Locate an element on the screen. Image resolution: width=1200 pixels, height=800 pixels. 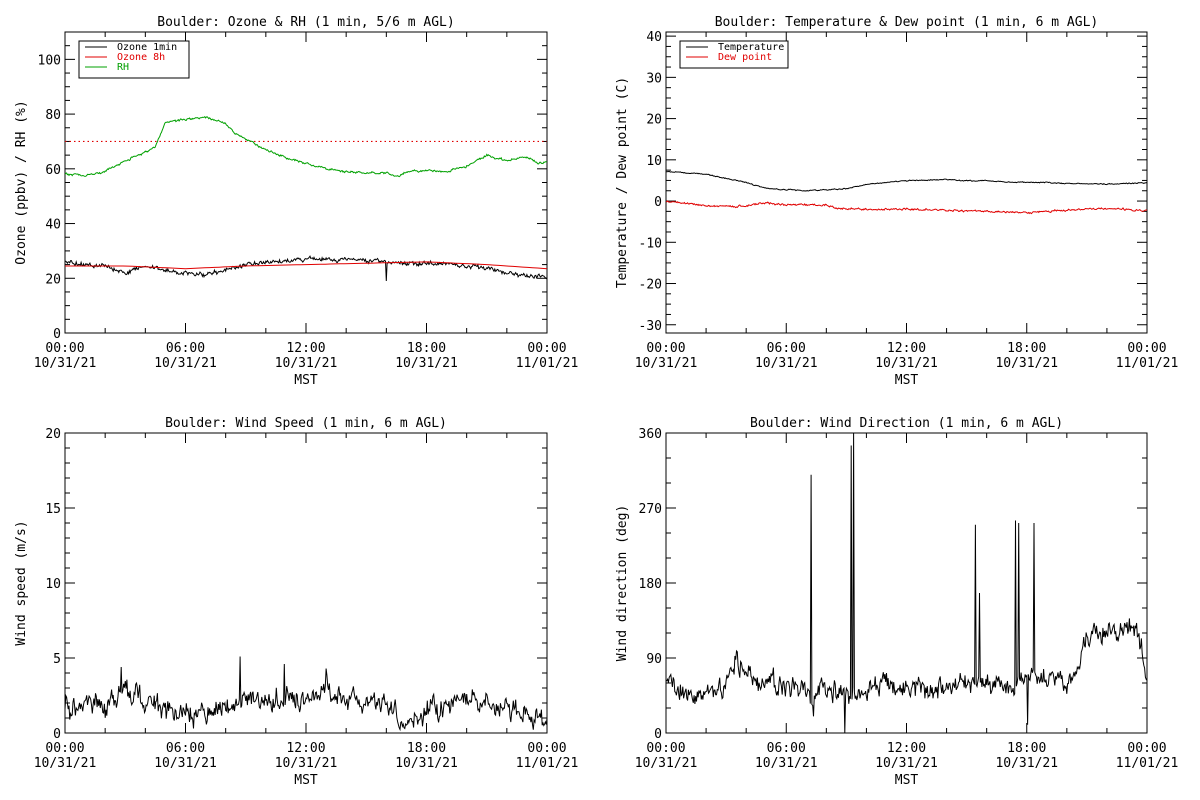
y-tick-label: -20 is located at coordinates (650, 285).